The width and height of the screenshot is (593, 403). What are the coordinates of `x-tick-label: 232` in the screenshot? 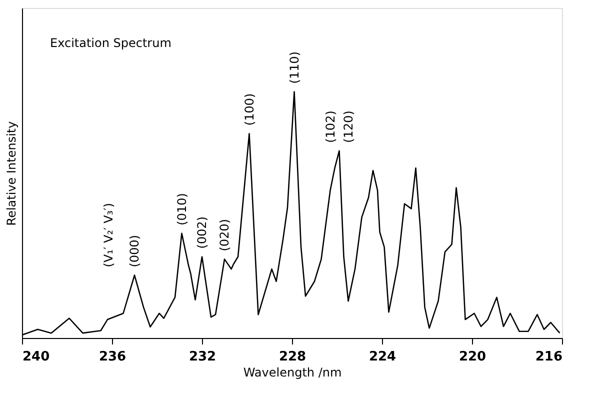 It's located at (202, 357).